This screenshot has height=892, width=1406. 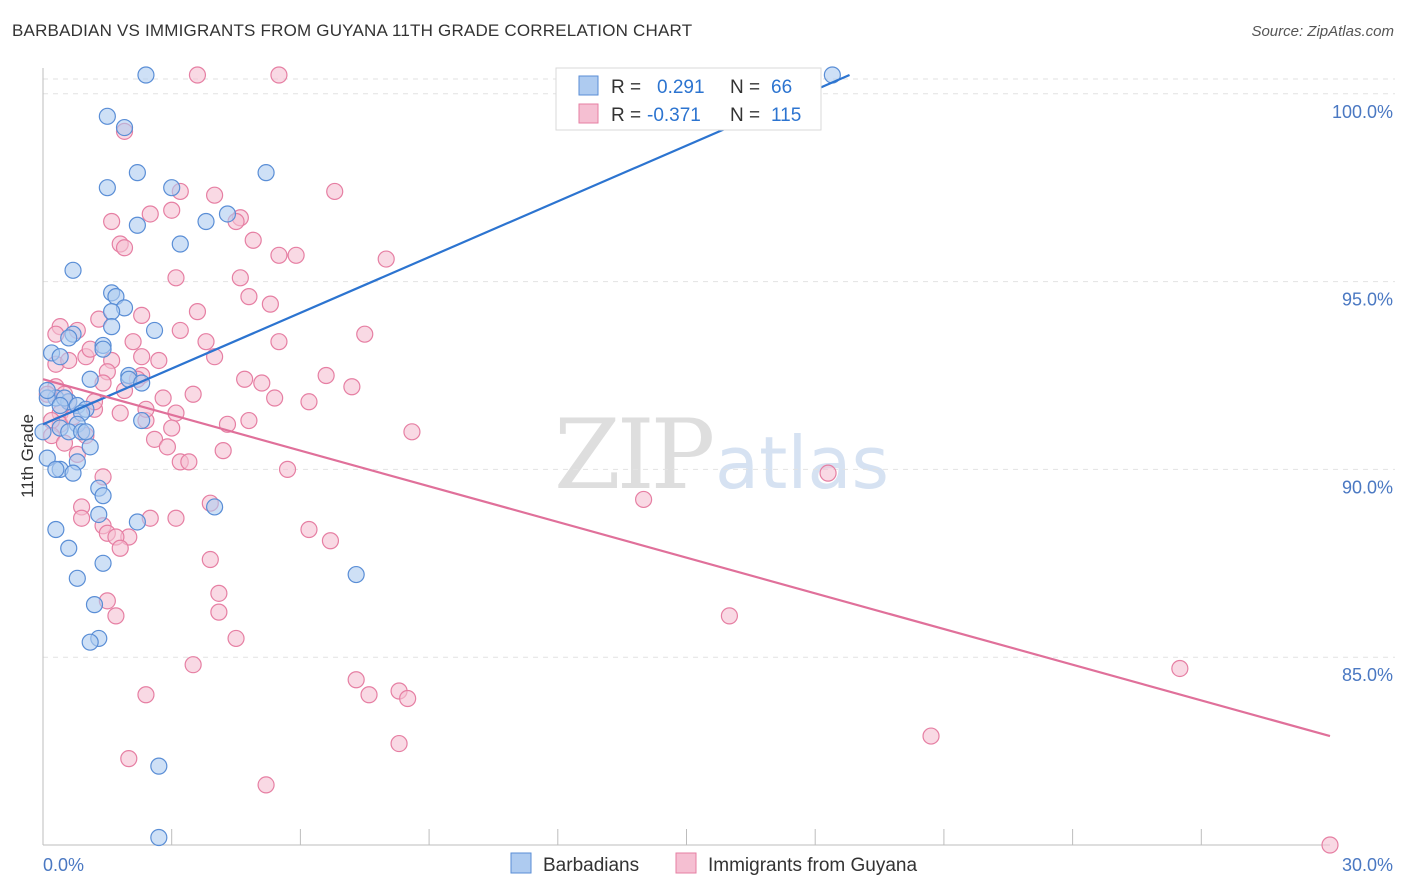 What do you see at coordinates (796, 864) in the screenshot?
I see `legend-item-guyana: Immigrants from Guyana` at bounding box center [796, 864].